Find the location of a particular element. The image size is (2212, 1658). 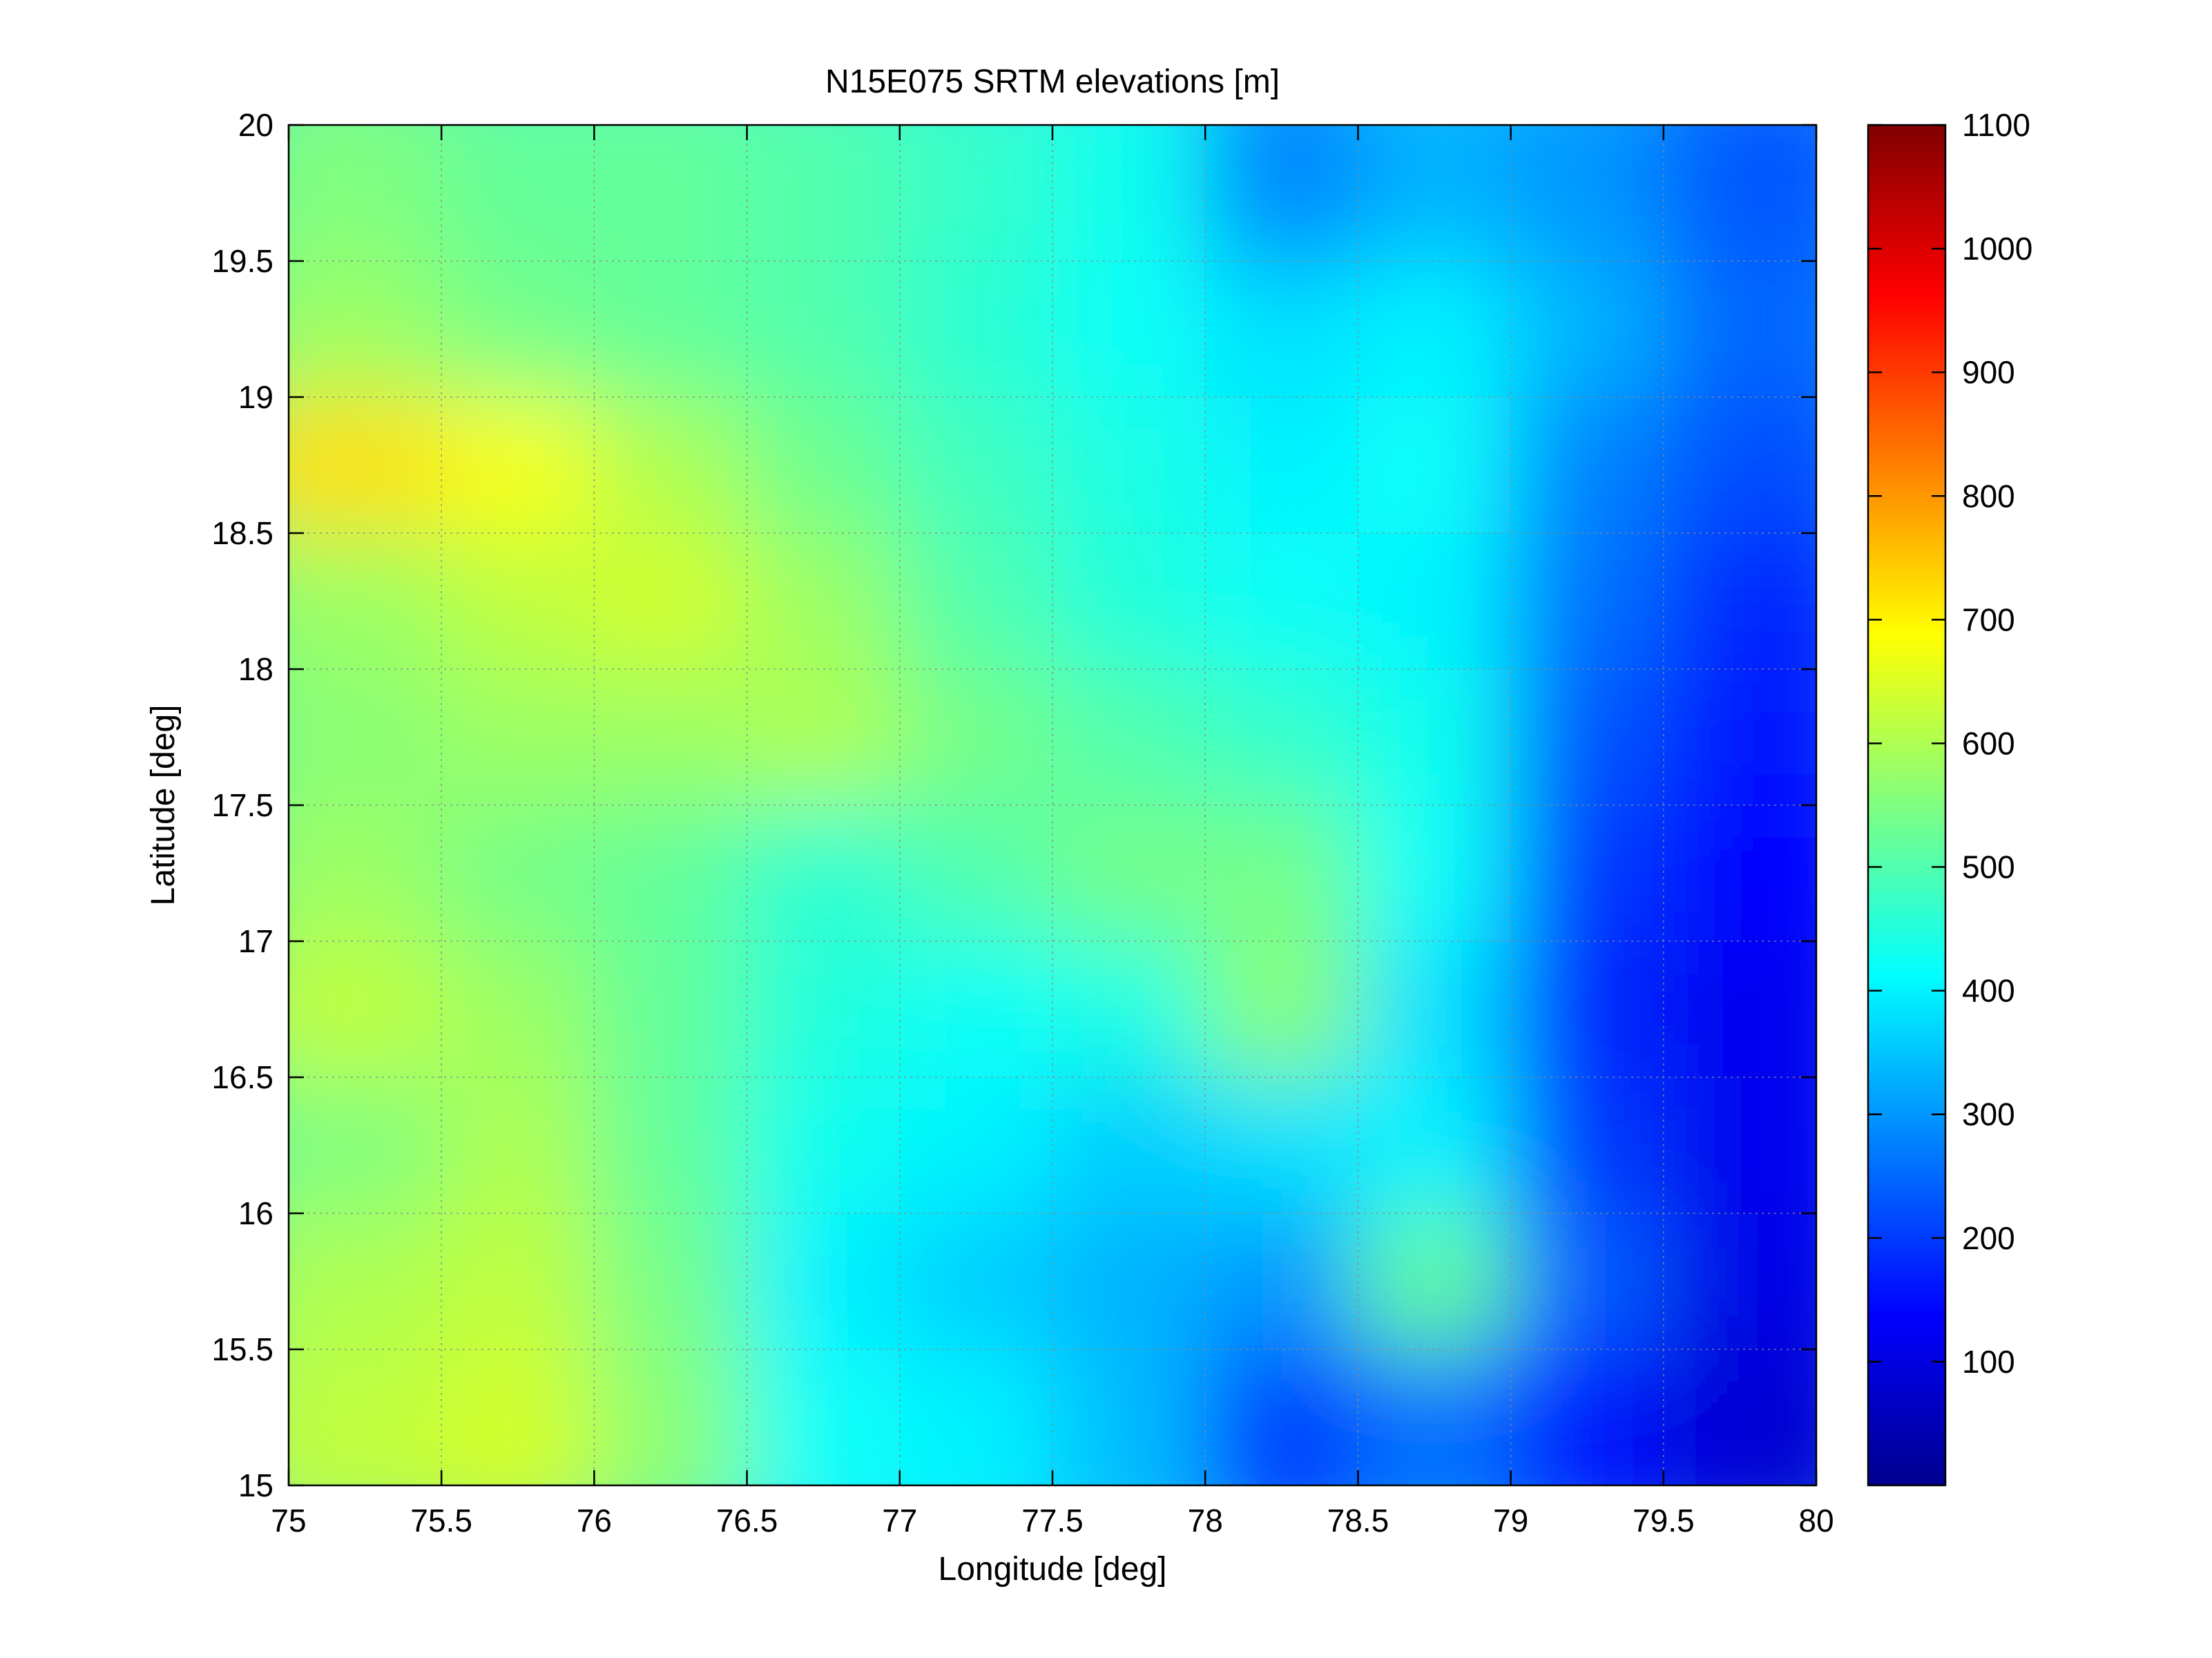

colorbar-tick-label: 100 is located at coordinates (1989, 1362).